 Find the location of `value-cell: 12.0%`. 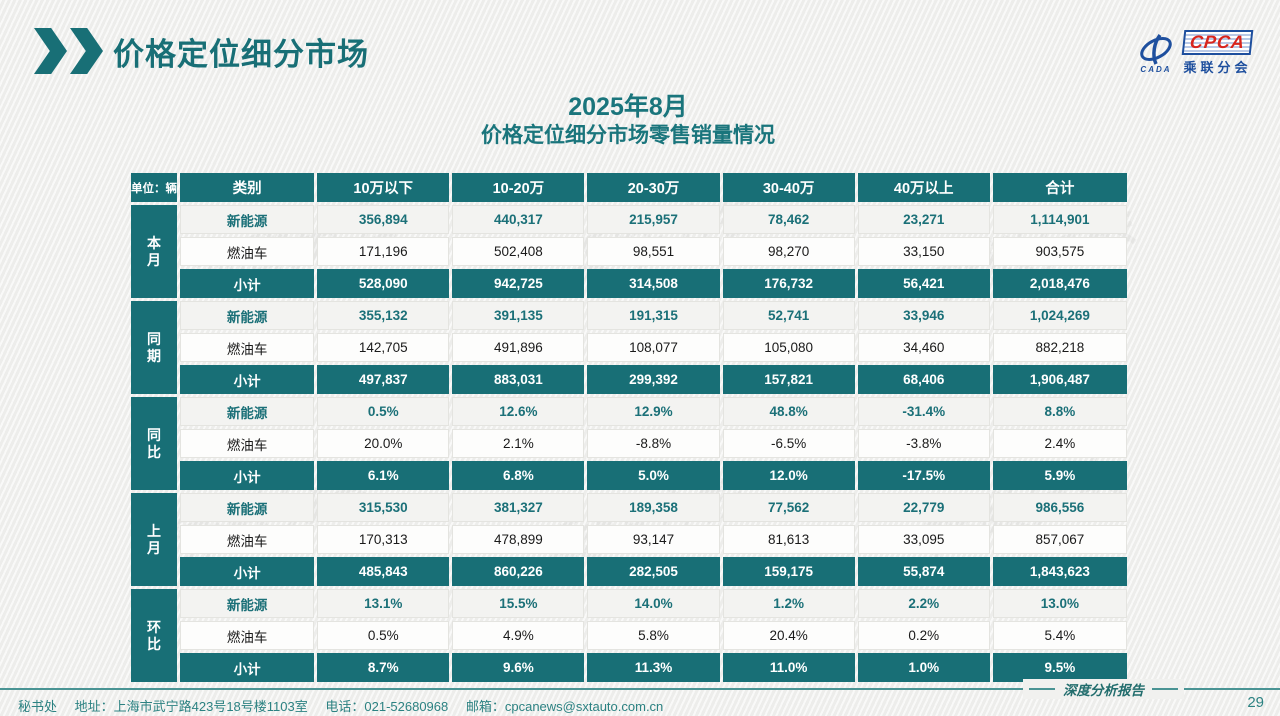

value-cell: 12.0% is located at coordinates (788, 475).